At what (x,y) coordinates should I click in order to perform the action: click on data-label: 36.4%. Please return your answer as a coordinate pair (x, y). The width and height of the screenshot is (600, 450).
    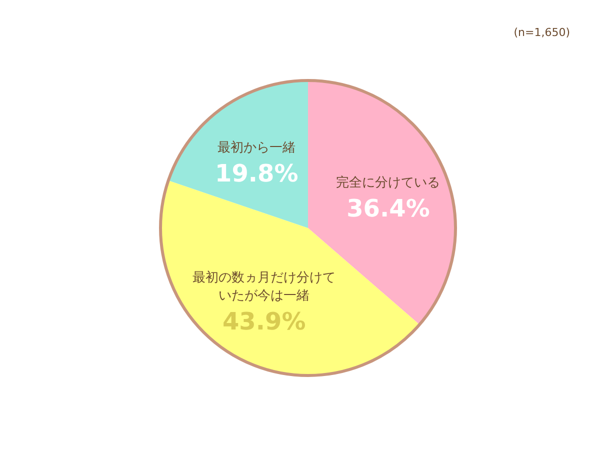
    Looking at the image, I should click on (388, 208).